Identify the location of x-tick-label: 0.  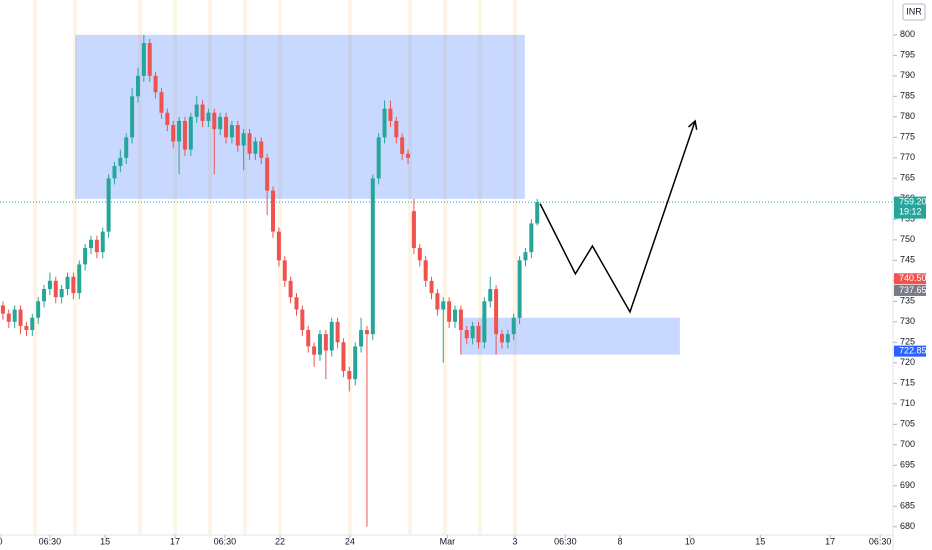
(1, 541).